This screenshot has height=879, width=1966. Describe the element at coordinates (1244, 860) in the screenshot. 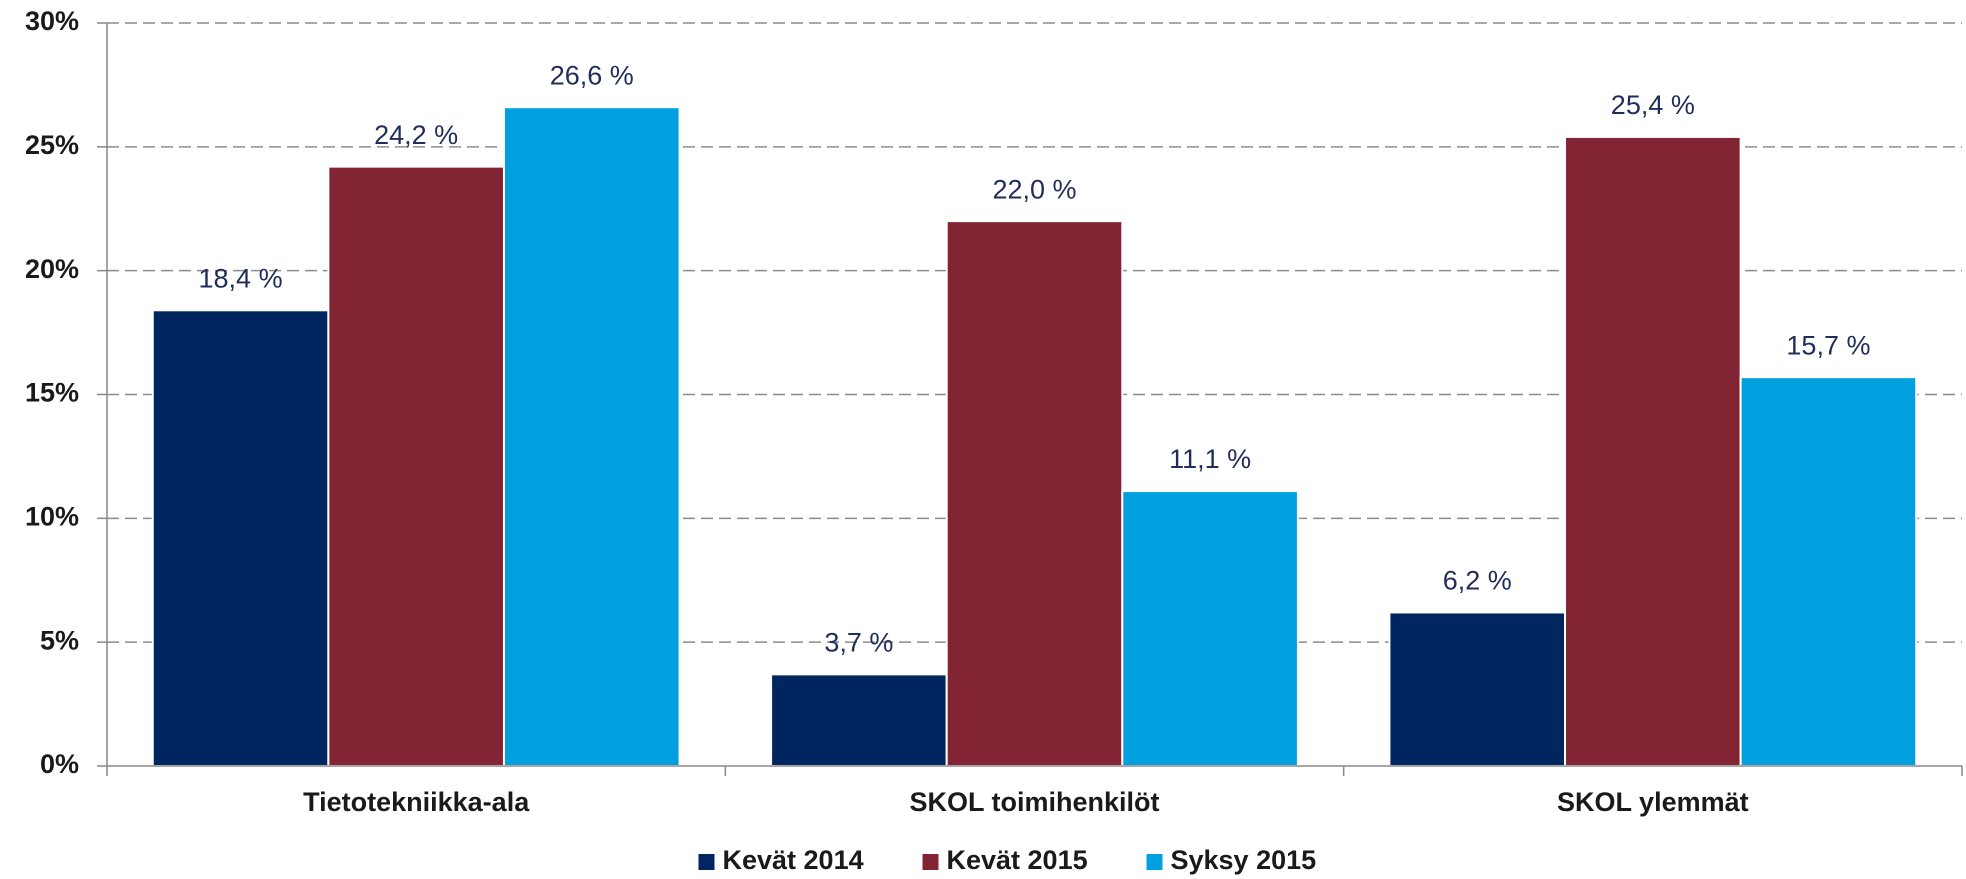

I see `legend-label: Syksy 2015` at that location.